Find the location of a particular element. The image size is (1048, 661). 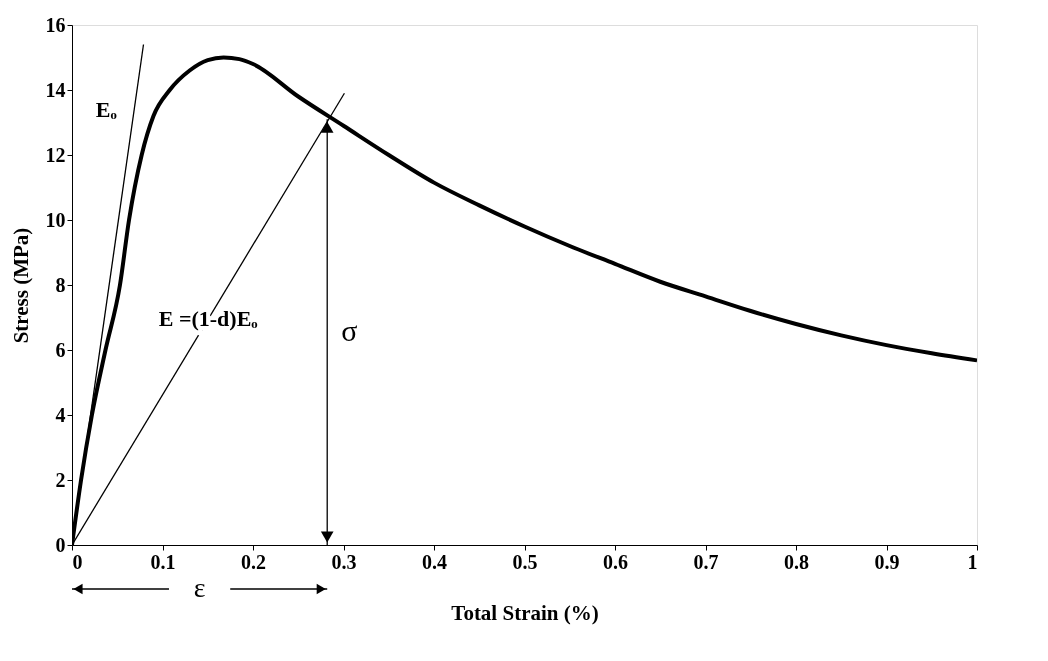

y-tick-label: 2 is located at coordinates (60, 479).